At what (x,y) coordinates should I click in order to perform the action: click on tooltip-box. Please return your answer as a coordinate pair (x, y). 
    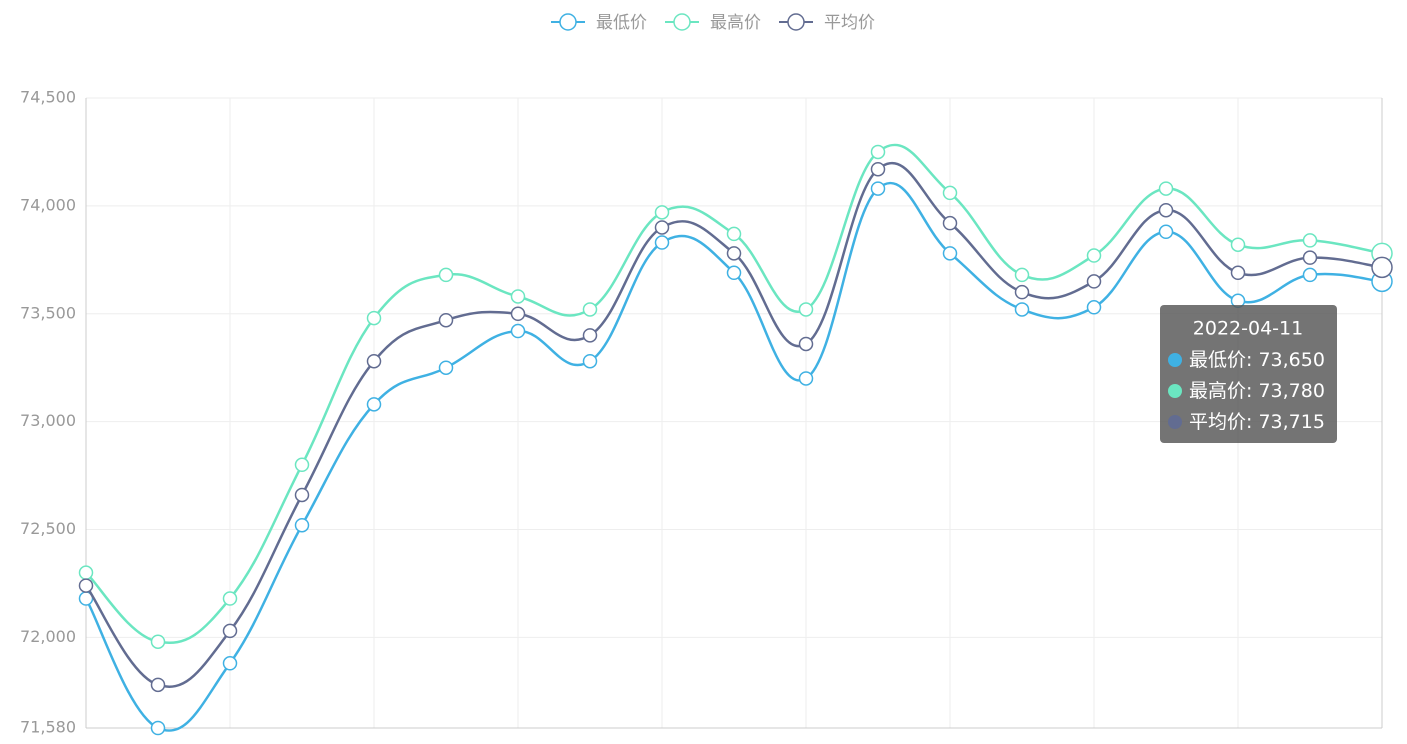
    Looking at the image, I should click on (1248, 374).